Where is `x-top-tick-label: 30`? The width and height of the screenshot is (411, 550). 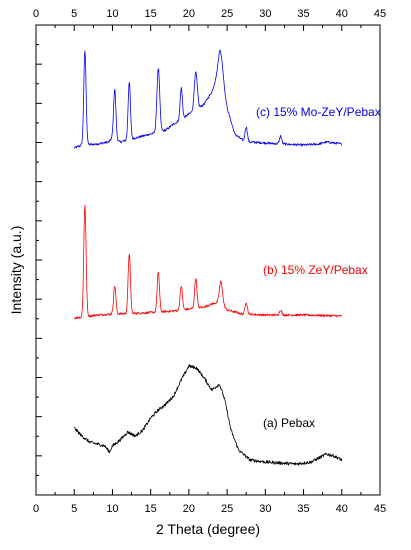 x-top-tick-label: 30 is located at coordinates (265, 14).